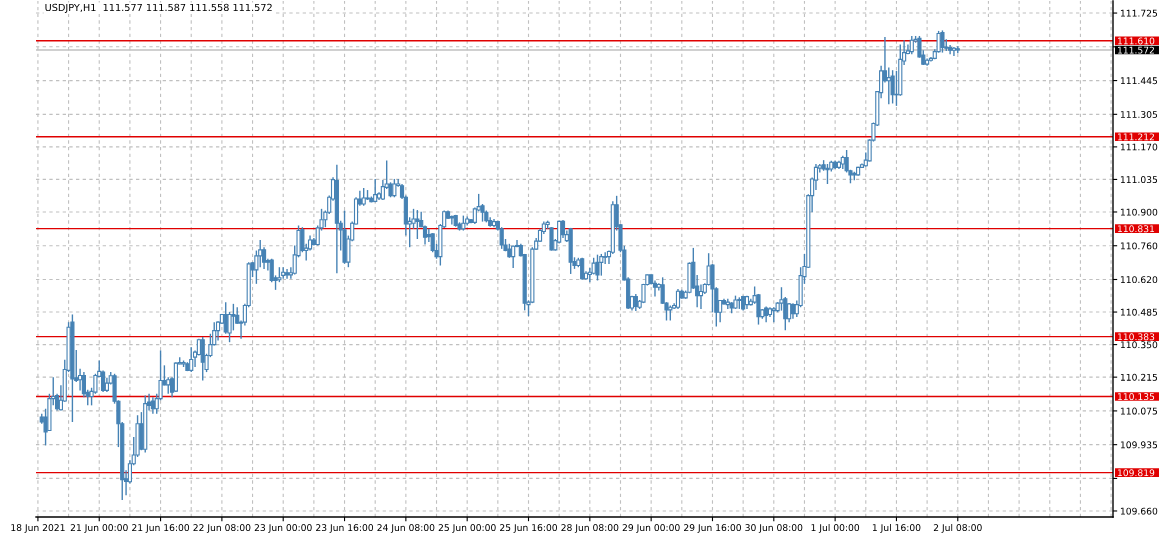  Describe the element at coordinates (1136, 50) in the screenshot. I see `ref-line-label: 111.572` at that location.